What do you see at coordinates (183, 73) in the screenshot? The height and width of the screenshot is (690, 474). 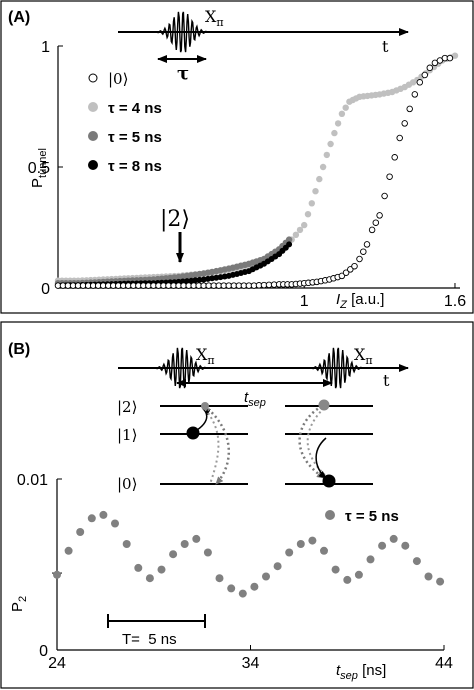 I see `panel-a-tau-label: τ` at bounding box center [183, 73].